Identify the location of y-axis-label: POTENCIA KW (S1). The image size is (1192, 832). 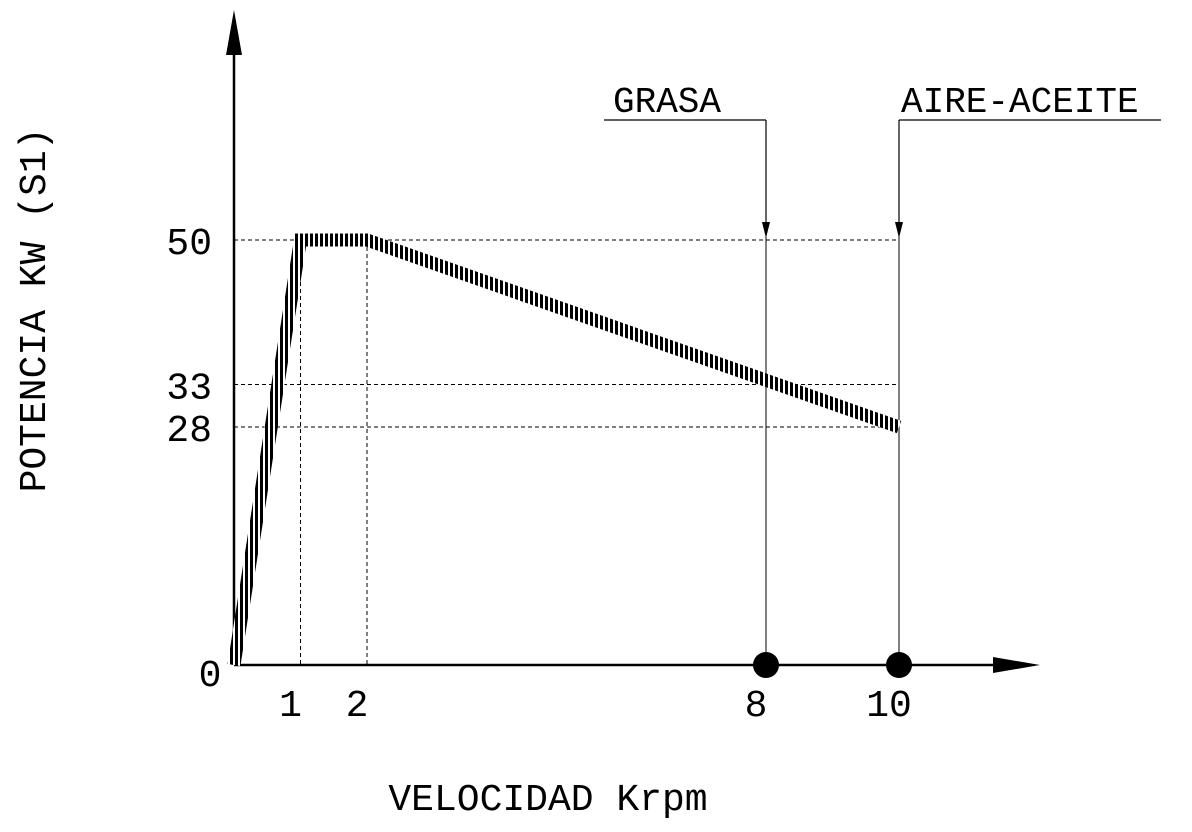
(35, 310).